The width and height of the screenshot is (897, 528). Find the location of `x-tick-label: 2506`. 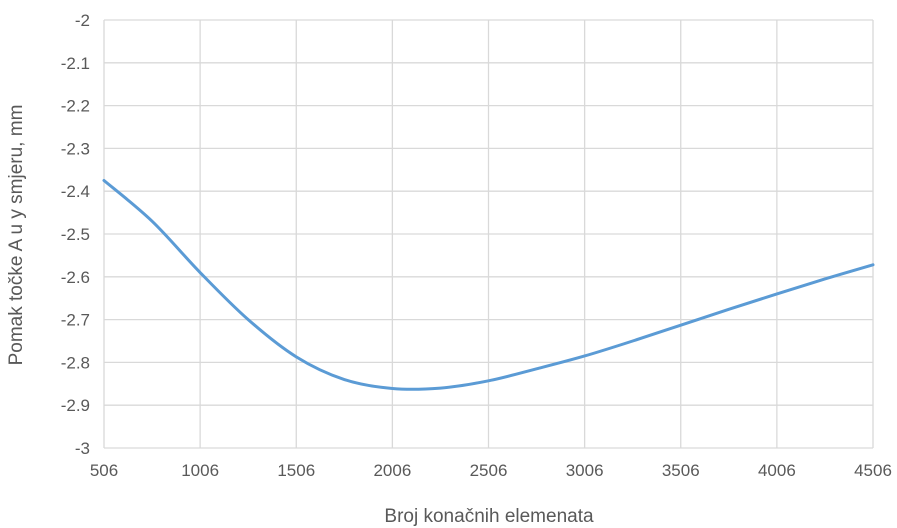

x-tick-label: 2506 is located at coordinates (489, 470).